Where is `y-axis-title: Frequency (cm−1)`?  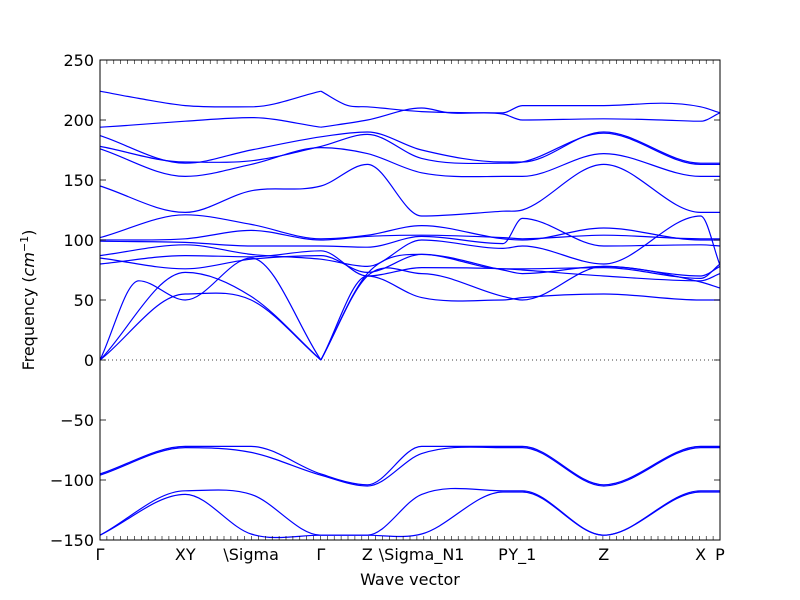
y-axis-title: Frequency (cm−1) is located at coordinates (28, 300).